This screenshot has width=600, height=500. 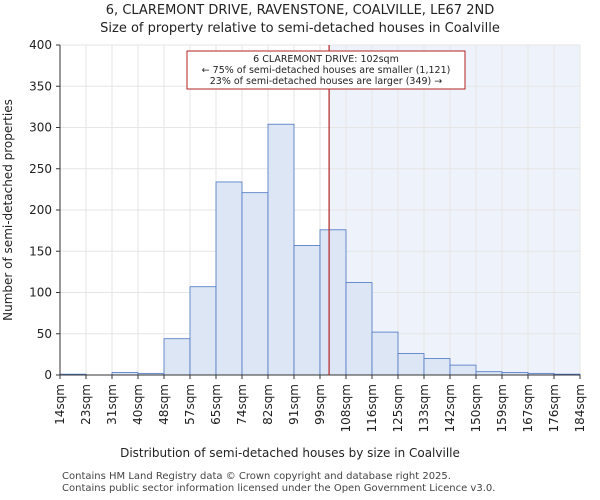 I want to click on x-tick-label: 99sqm, so click(x=320, y=404).